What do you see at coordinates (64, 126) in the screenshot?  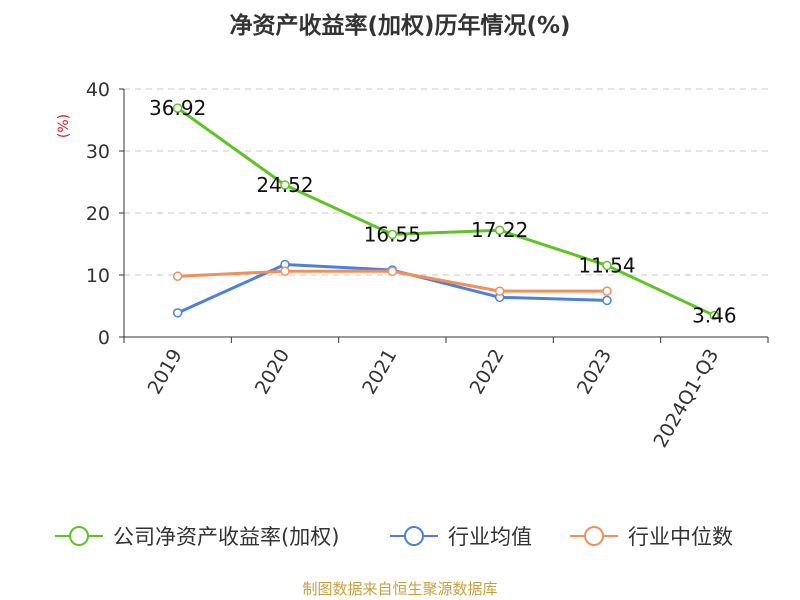 I see `y-axis-label: (%)` at bounding box center [64, 126].